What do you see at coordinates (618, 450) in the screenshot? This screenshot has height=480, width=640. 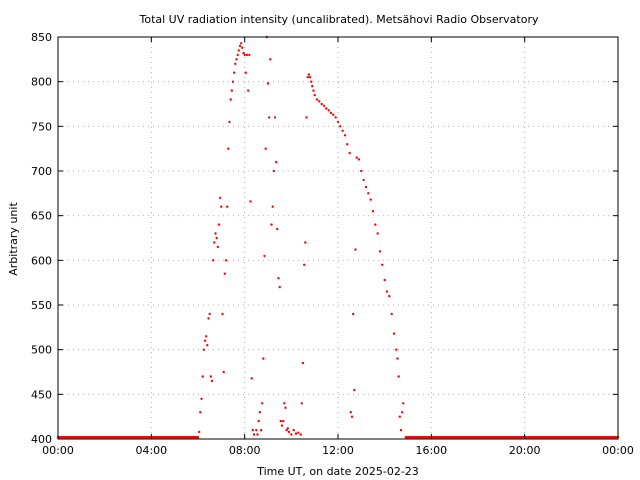 I see `x-tick-label: 00:00` at bounding box center [618, 450].